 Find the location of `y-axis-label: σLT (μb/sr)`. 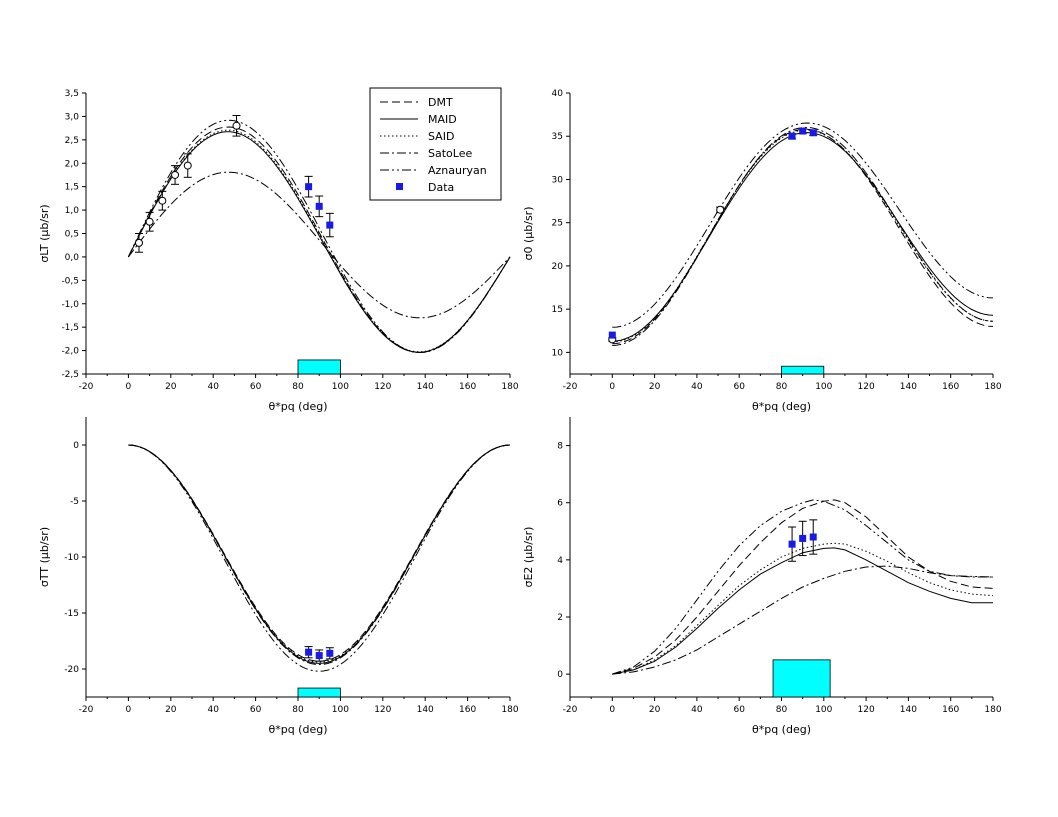

y-axis-label: σLT (μb/sr) is located at coordinates (44, 233).